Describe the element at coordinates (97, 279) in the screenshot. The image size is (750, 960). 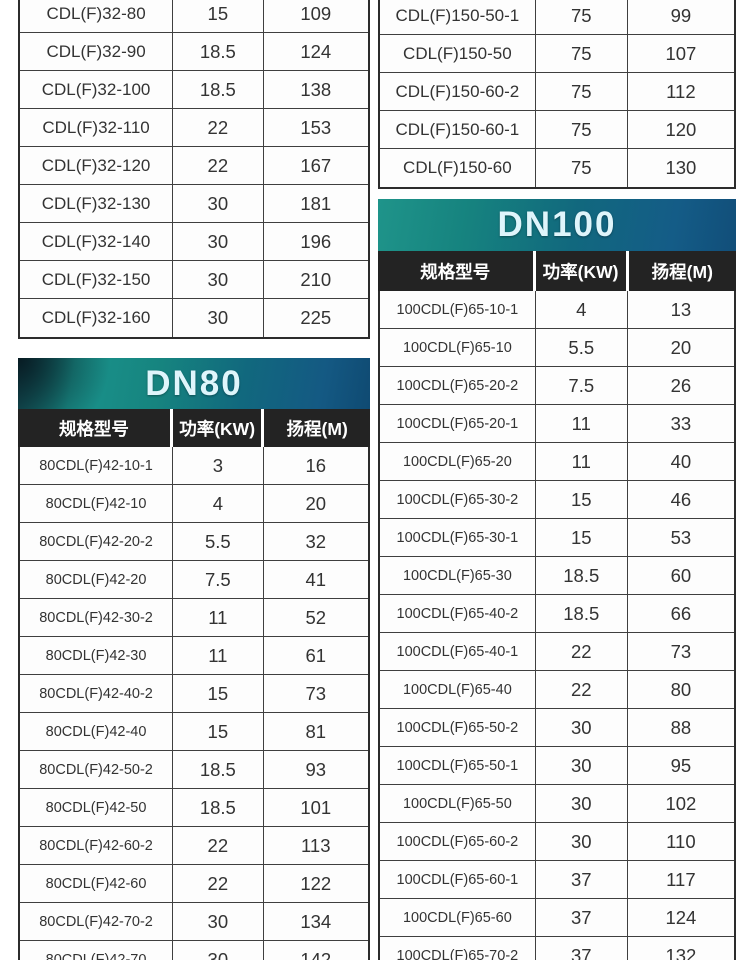
I see `model-cell: CDL(F)32-150` at that location.